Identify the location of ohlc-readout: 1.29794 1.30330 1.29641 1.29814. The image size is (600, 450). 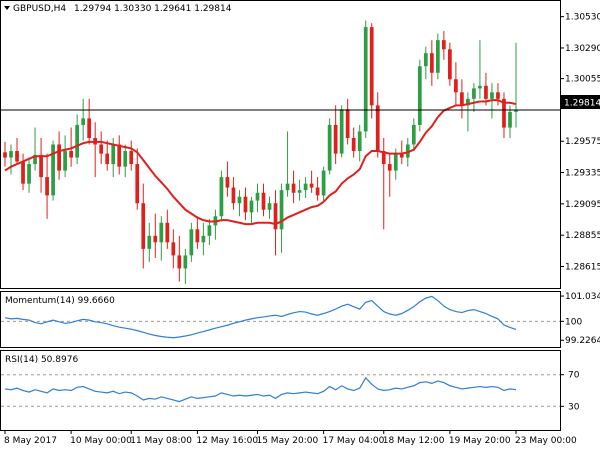
(153, 9).